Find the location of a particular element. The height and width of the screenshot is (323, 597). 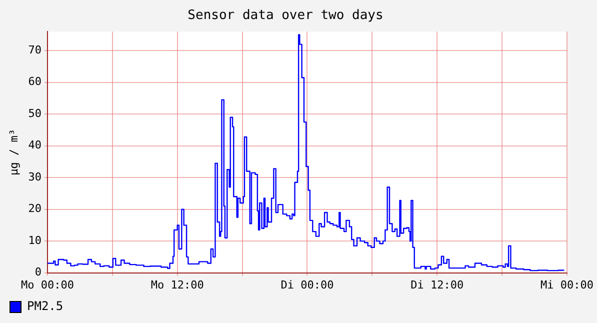

x-tick-label: Mo 00:00 is located at coordinates (47, 285).